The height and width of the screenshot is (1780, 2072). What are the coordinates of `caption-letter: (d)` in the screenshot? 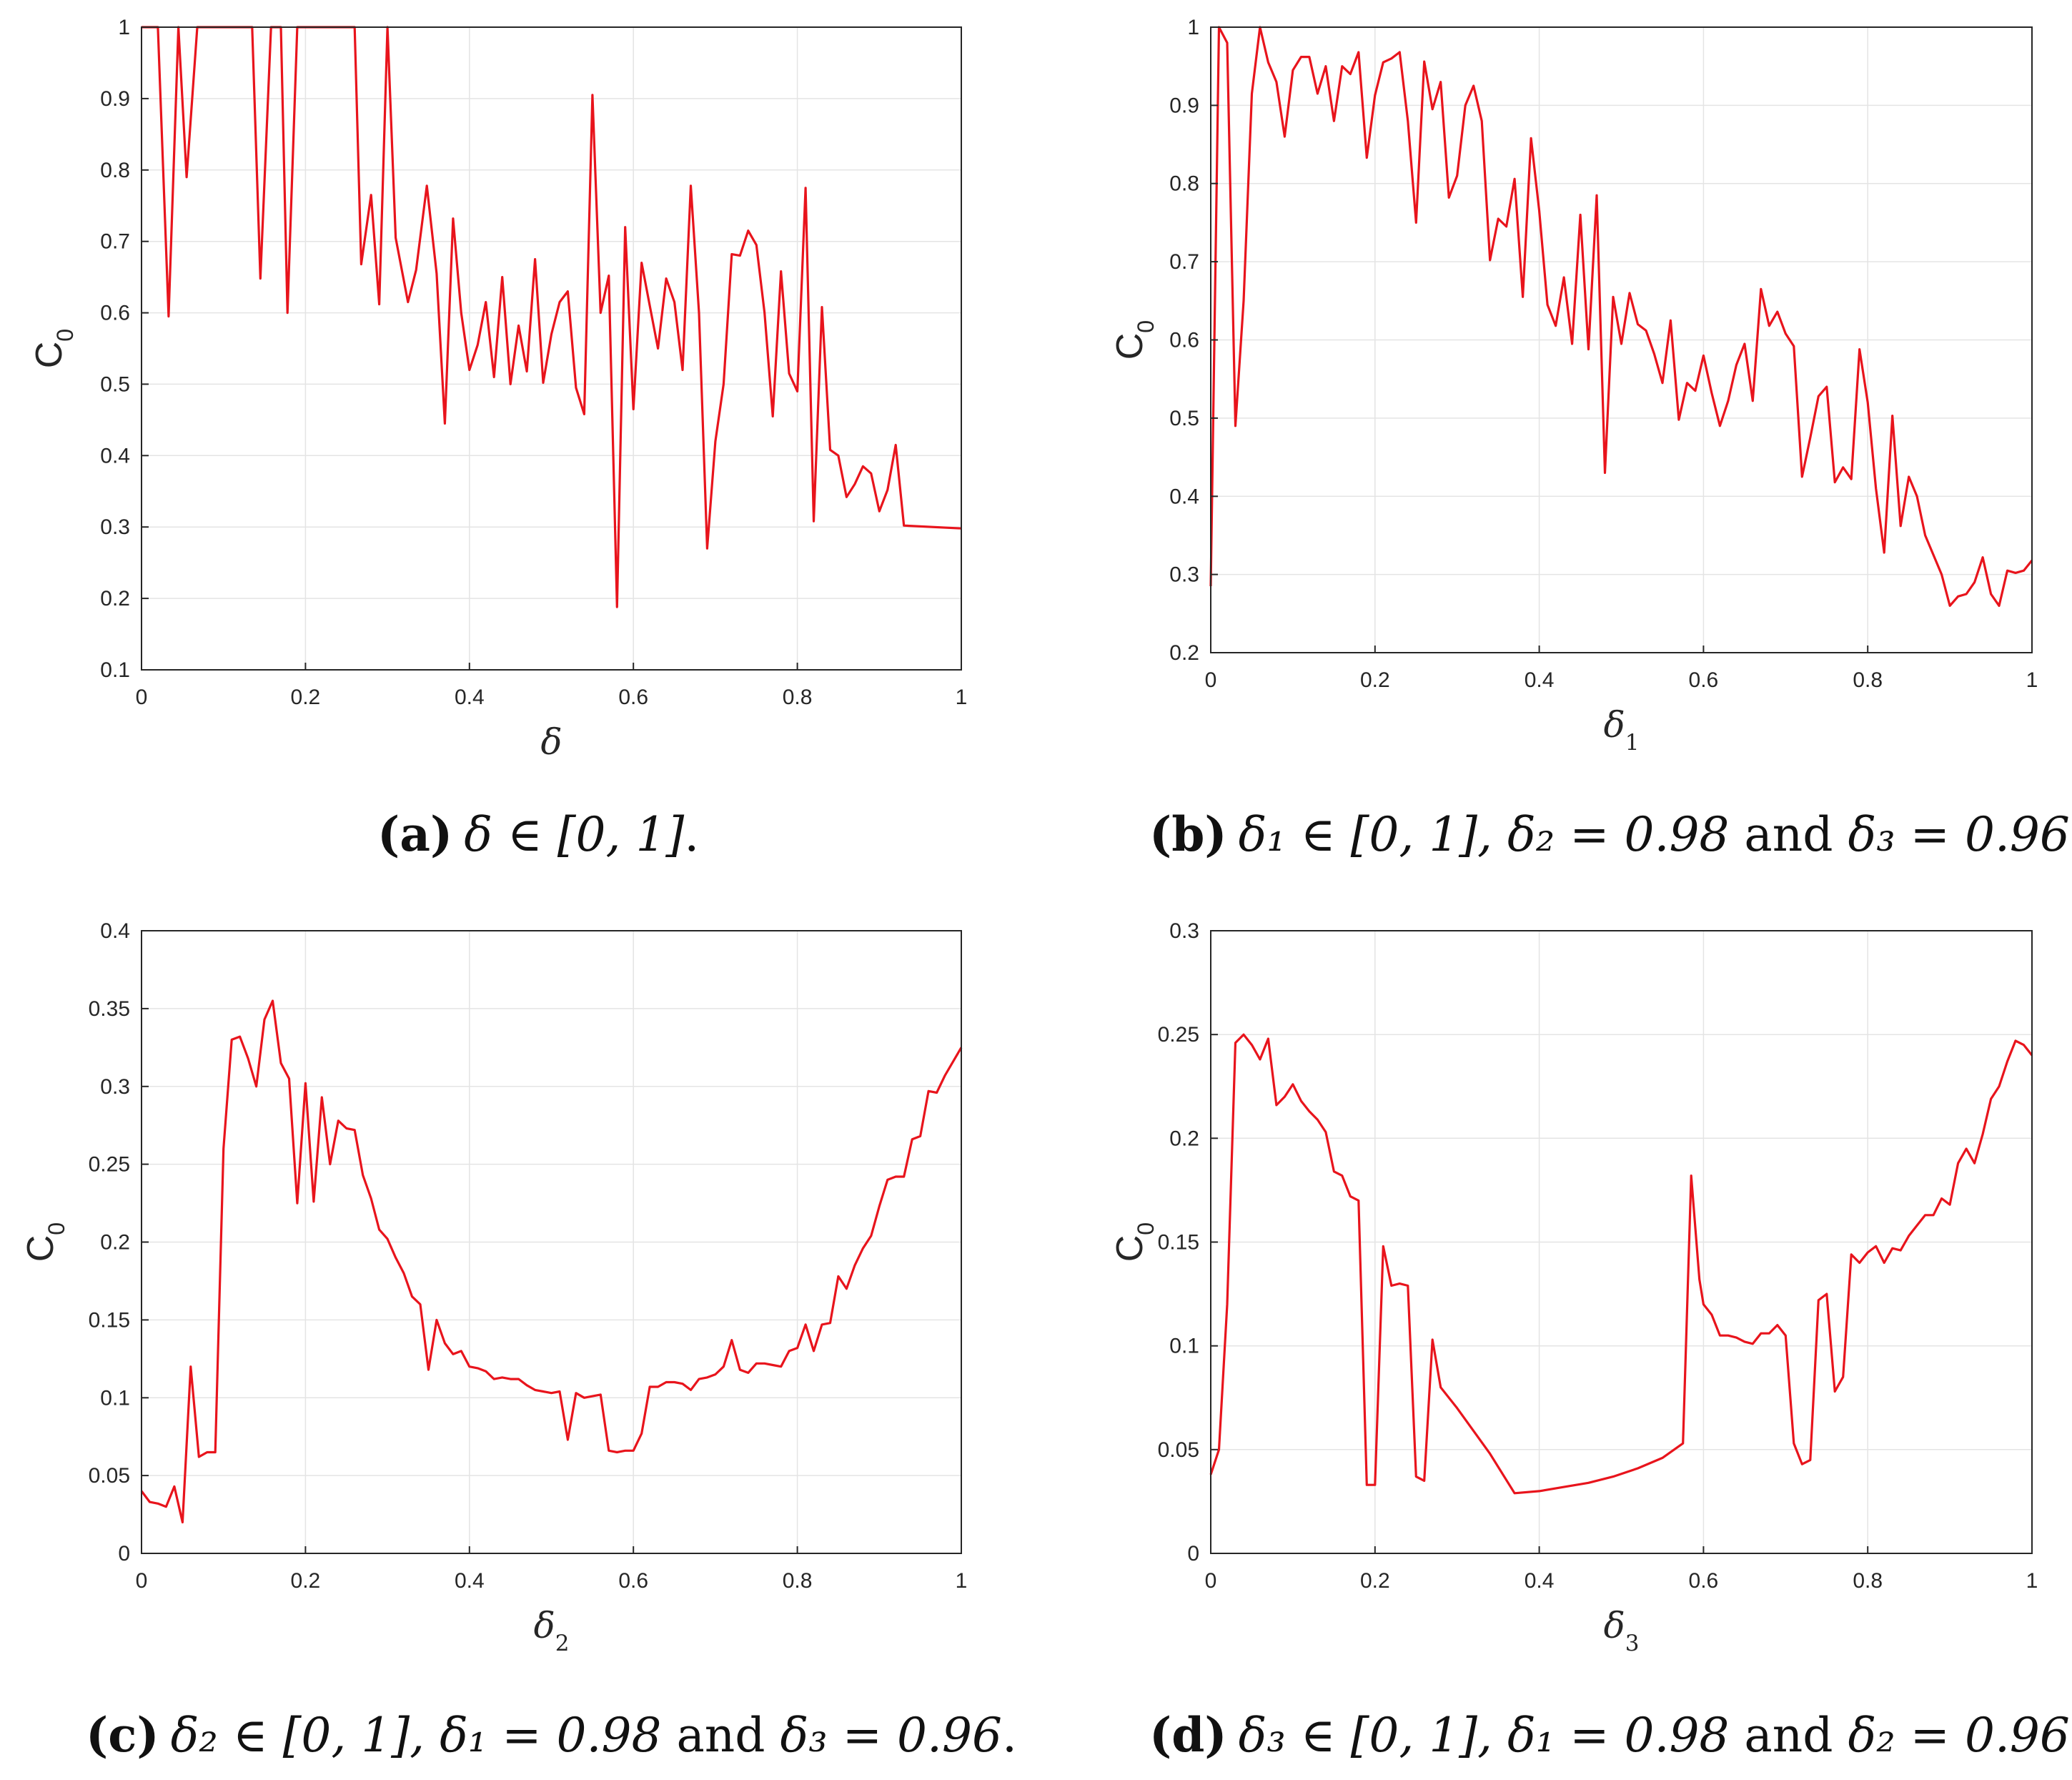 It's located at (1188, 1735).